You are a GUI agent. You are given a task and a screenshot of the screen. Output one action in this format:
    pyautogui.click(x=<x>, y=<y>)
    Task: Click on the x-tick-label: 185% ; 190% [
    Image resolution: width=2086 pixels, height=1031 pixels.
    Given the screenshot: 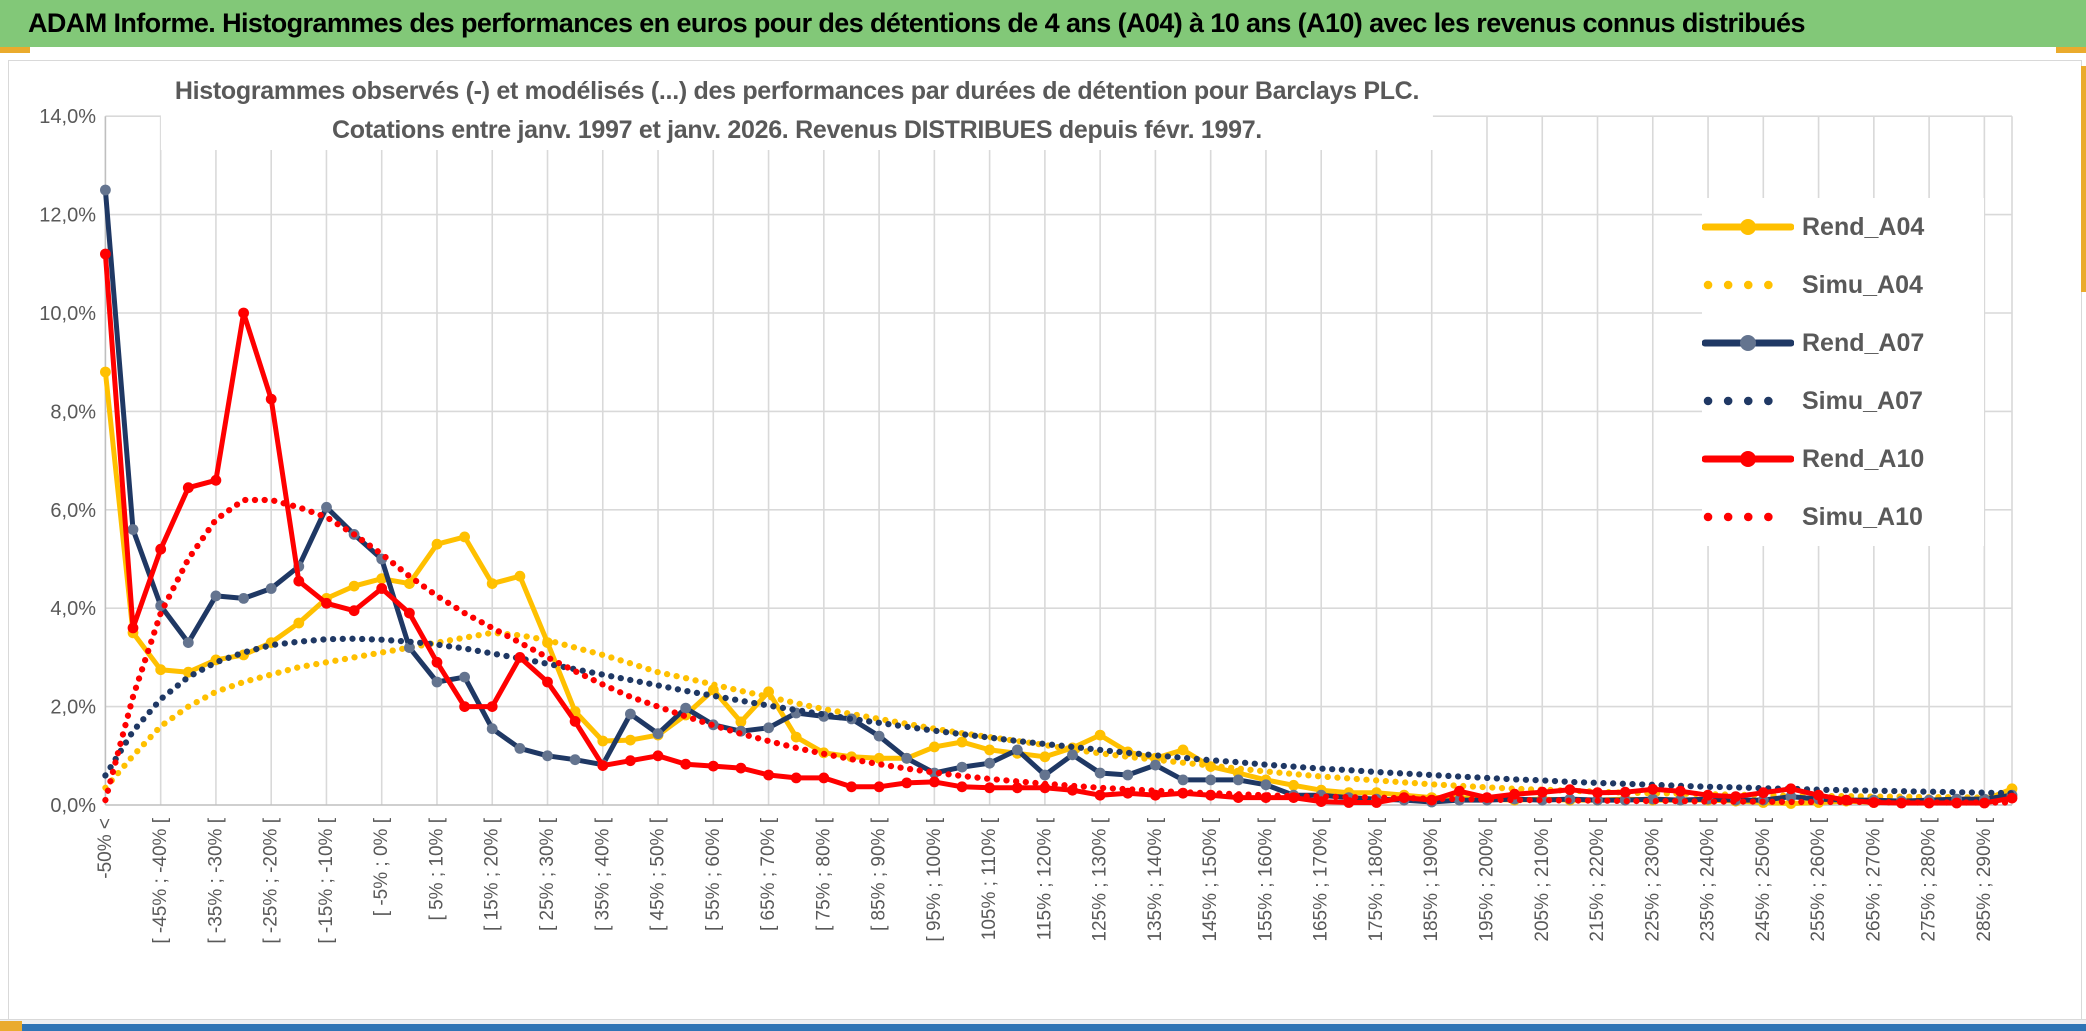 What is the action you would take?
    pyautogui.click(x=1431, y=879)
    